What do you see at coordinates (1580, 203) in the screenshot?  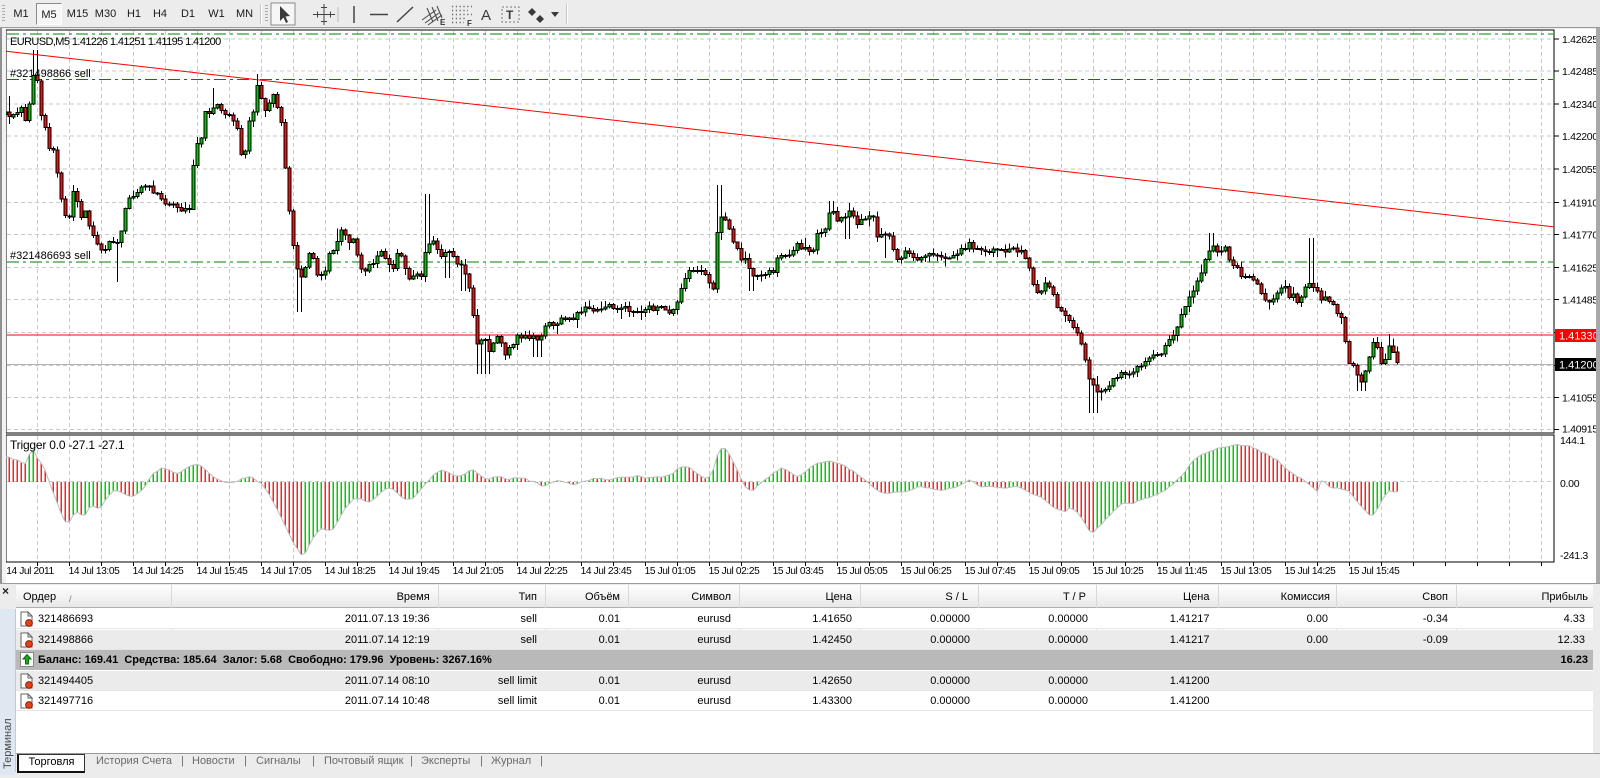 I see `svg-text: 1.41910` at bounding box center [1580, 203].